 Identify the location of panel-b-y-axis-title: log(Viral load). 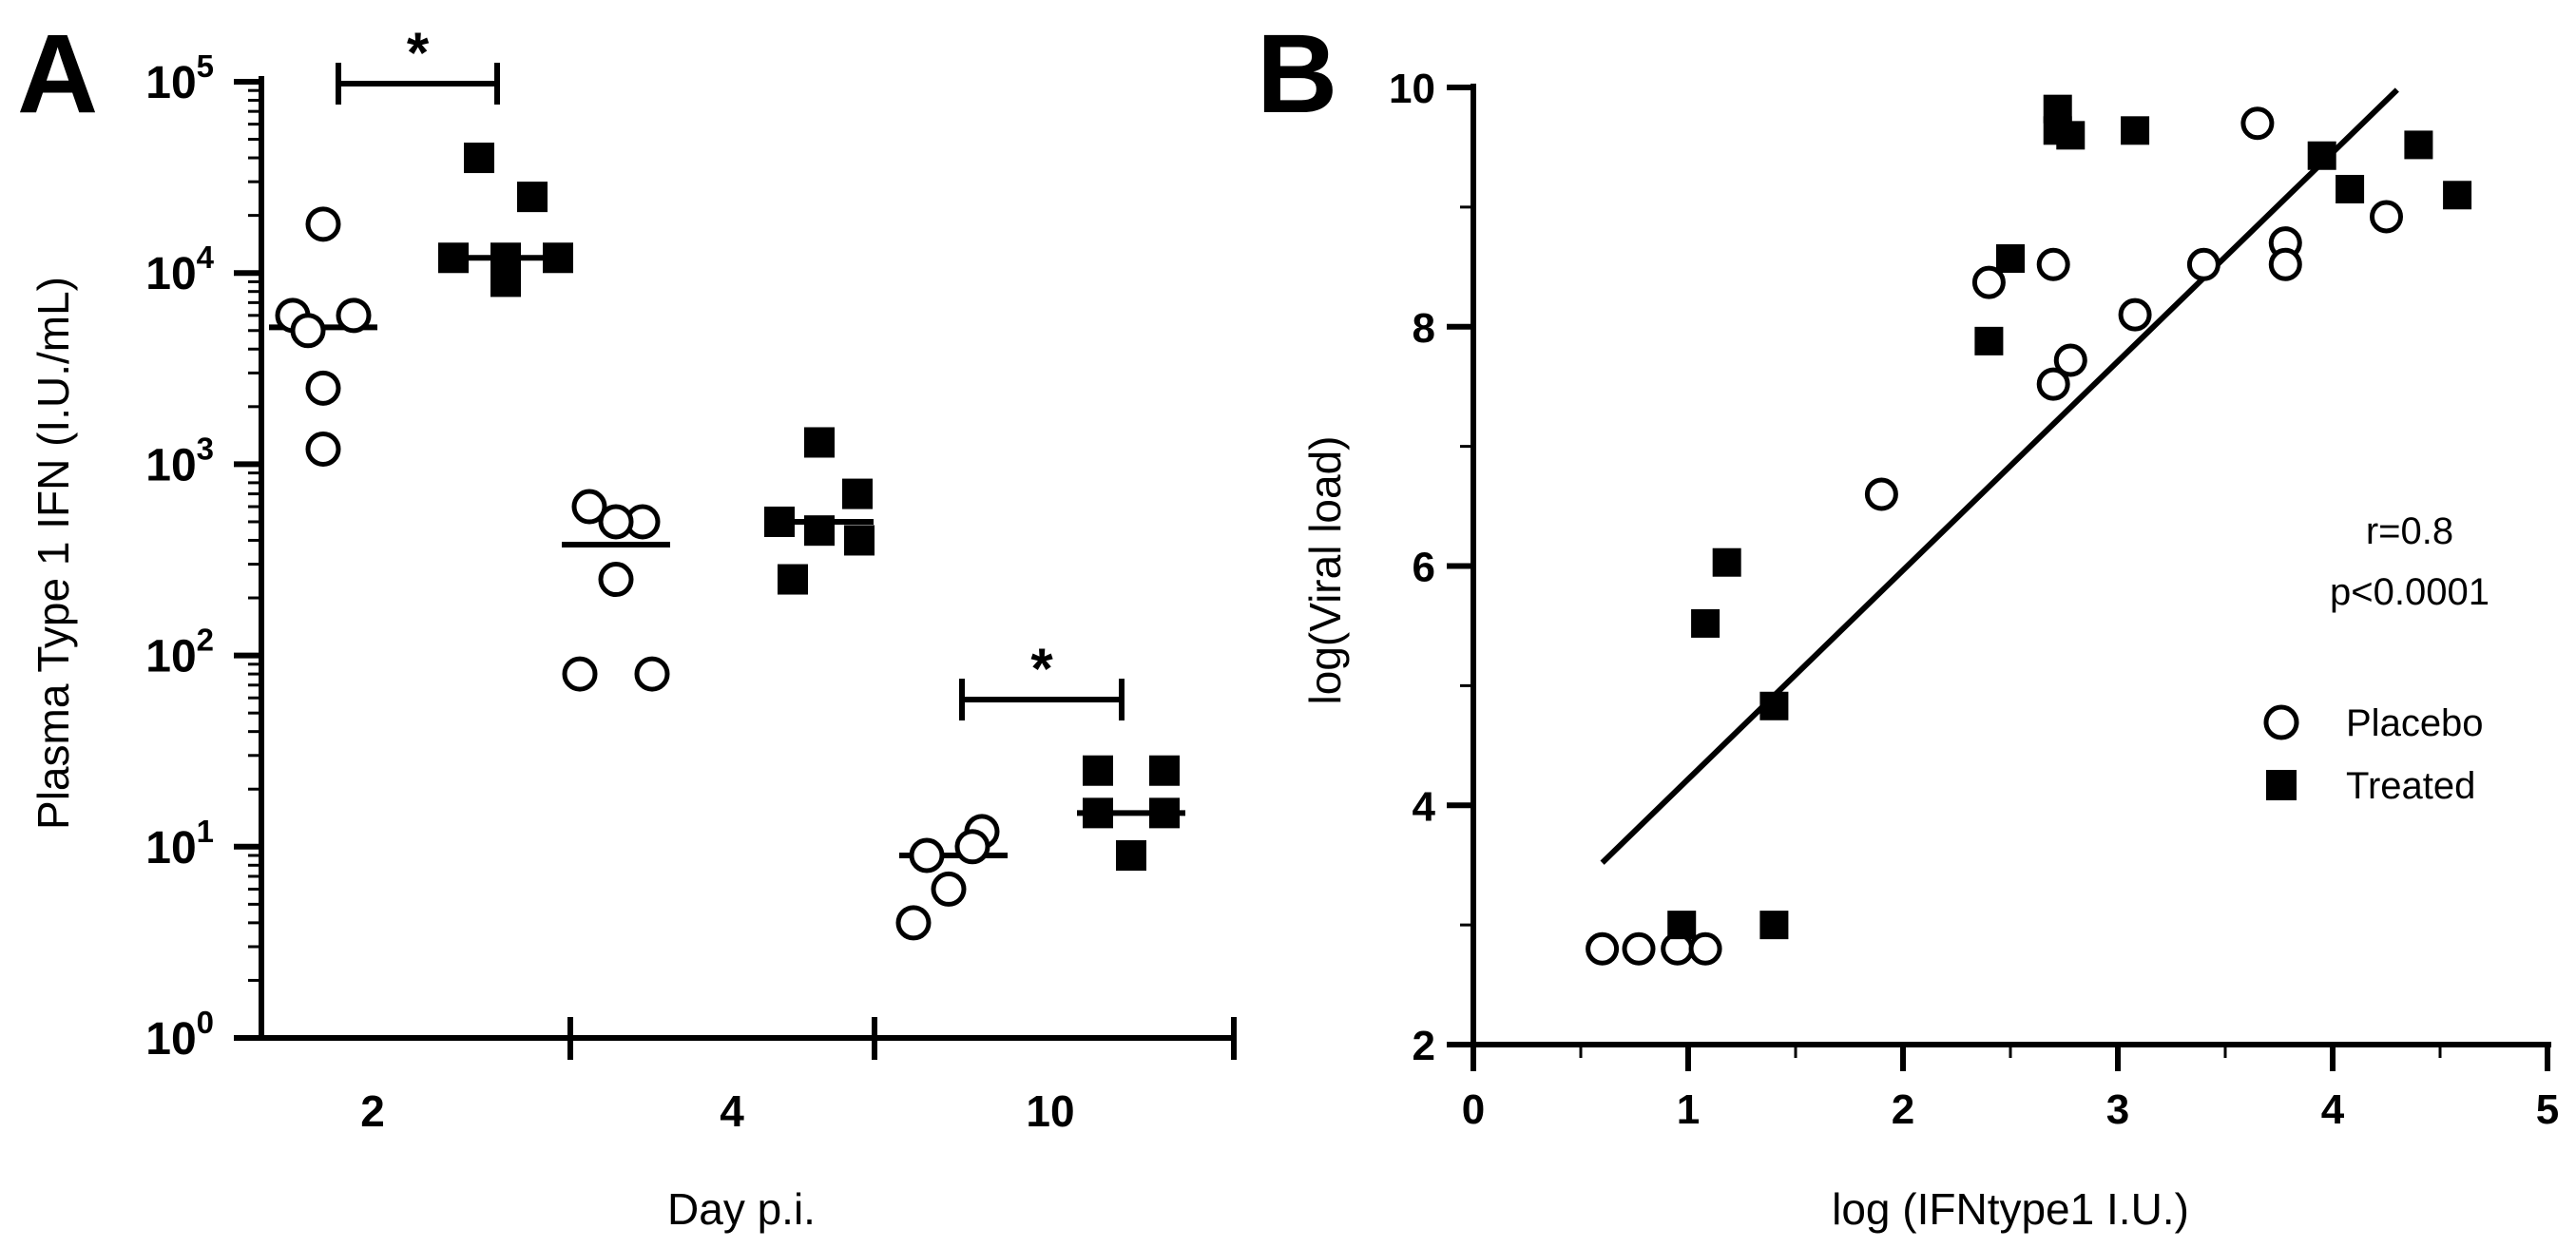
(1325, 570).